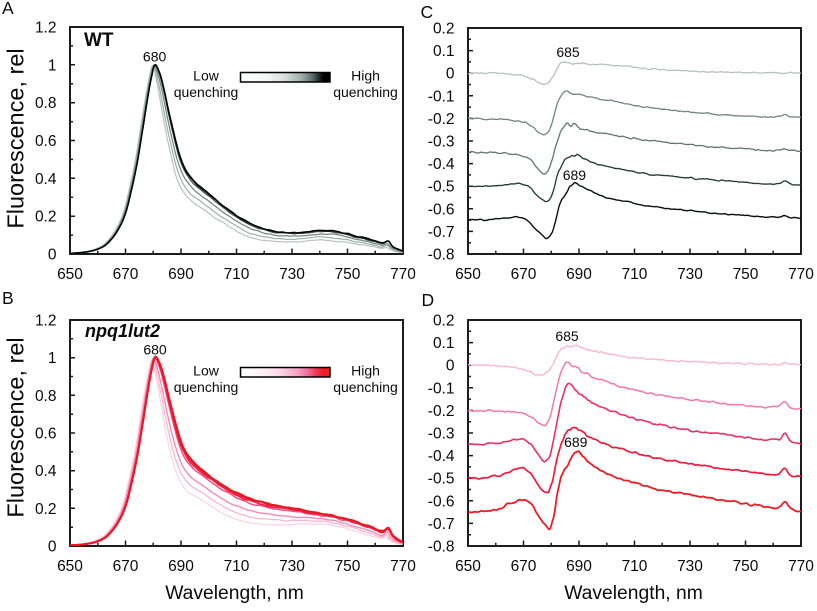  I want to click on svg-text: C, so click(427, 12).